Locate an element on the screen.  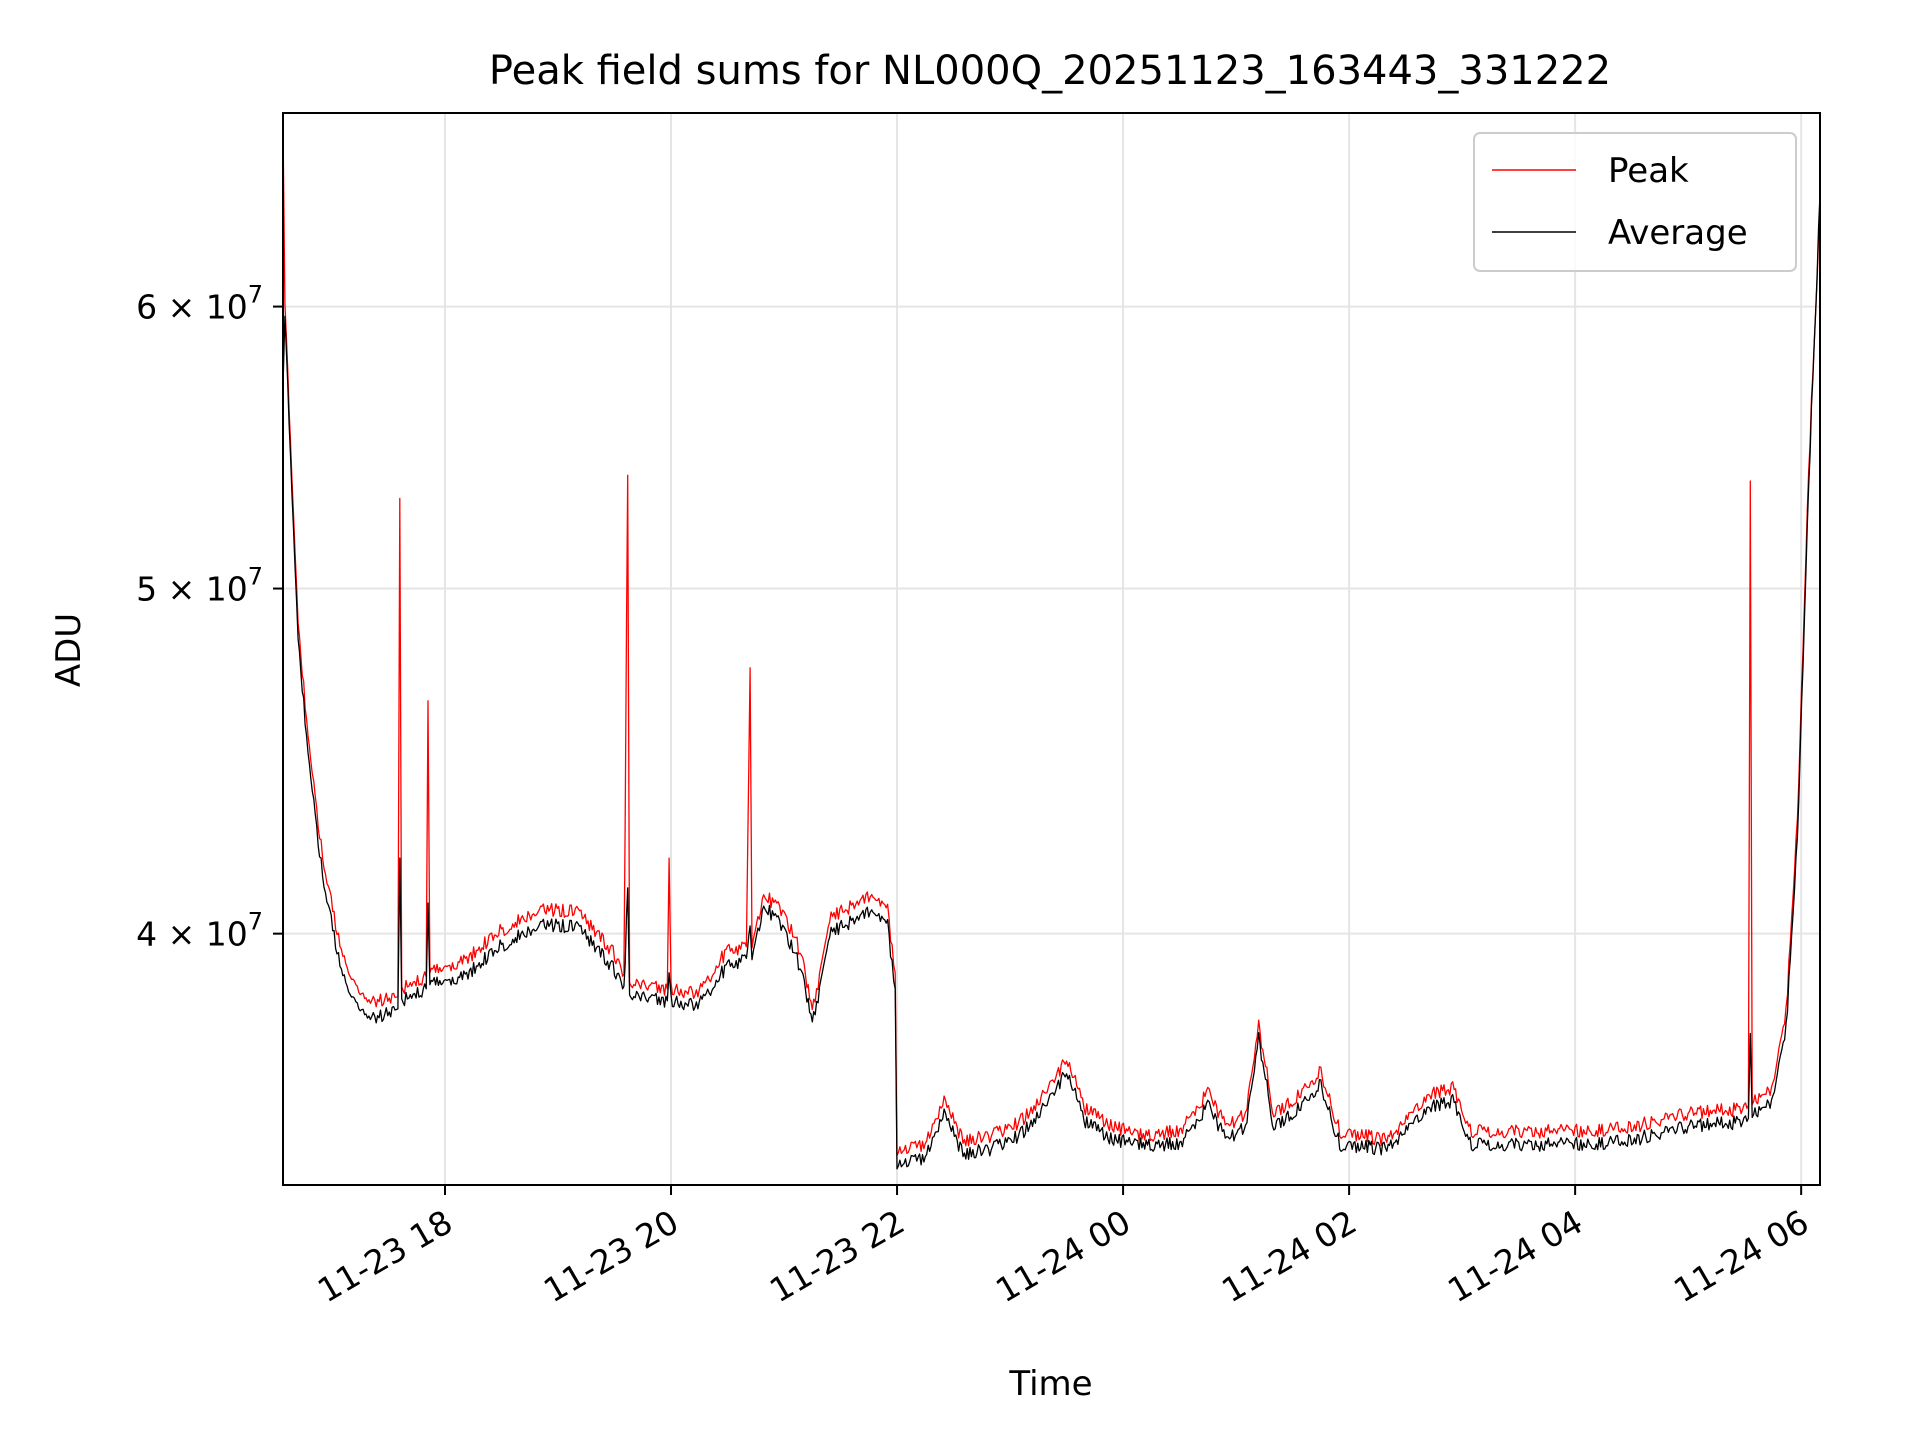
legend-label-peak: Peak is located at coordinates (1648, 171).